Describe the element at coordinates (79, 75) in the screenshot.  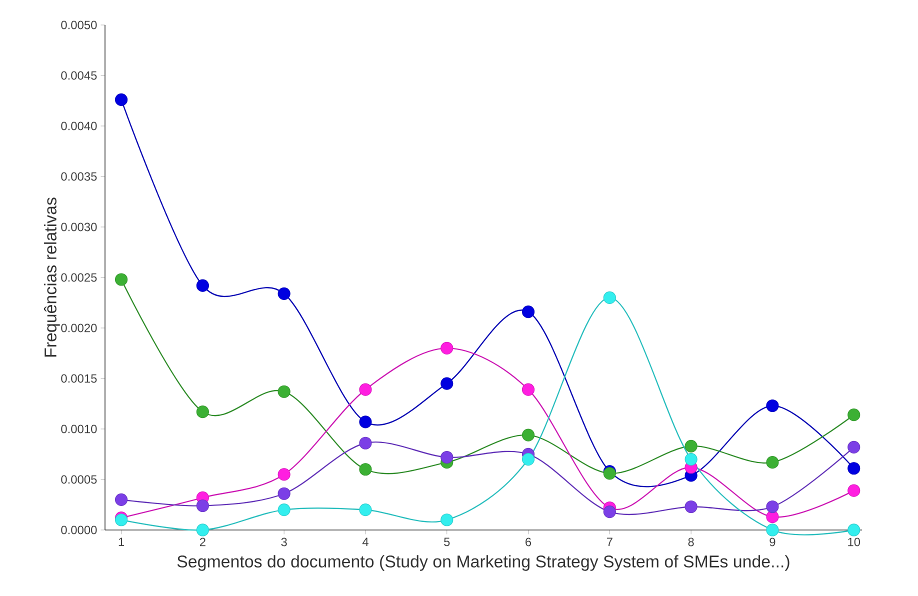
I see `y-tick-label: 0.0045` at that location.